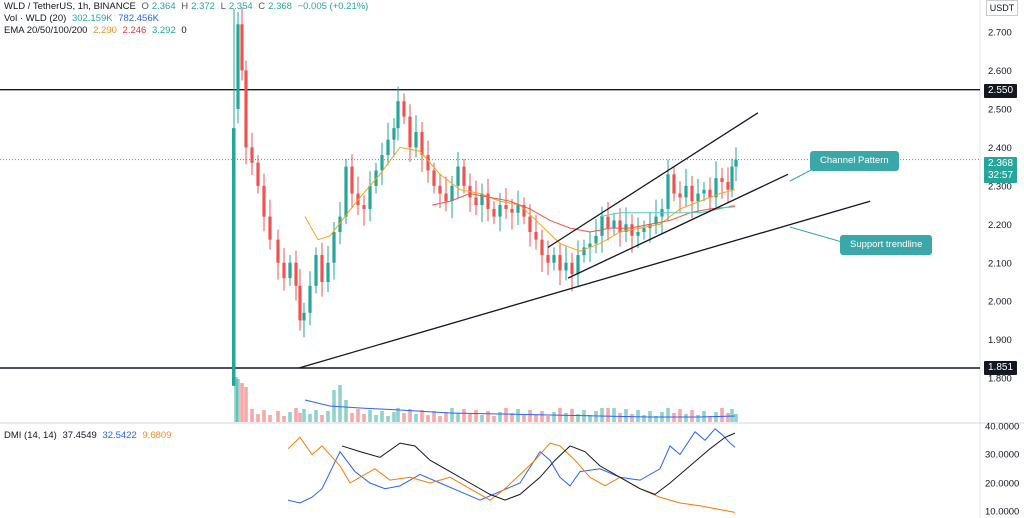  What do you see at coordinates (1002, 8) in the screenshot?
I see `currency-tag: USDT` at bounding box center [1002, 8].